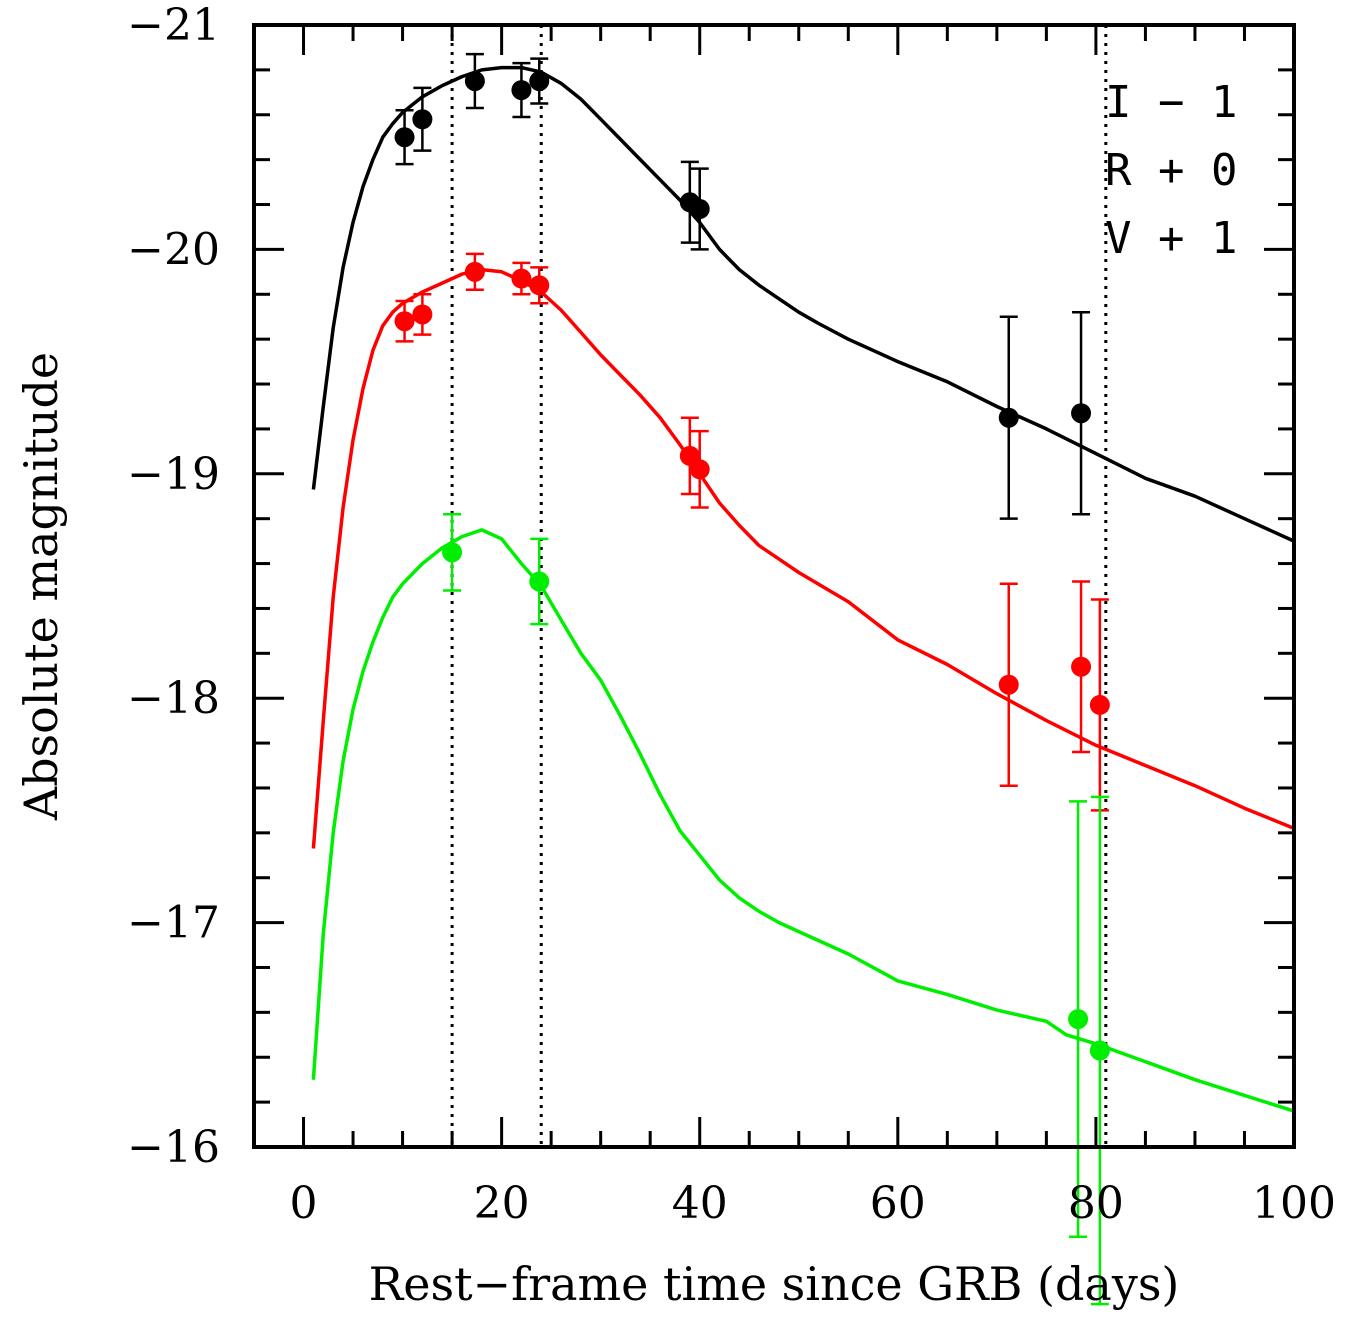 The width and height of the screenshot is (1368, 1317). Describe the element at coordinates (700, 1203) in the screenshot. I see `x-tick-label-40: 40` at that location.